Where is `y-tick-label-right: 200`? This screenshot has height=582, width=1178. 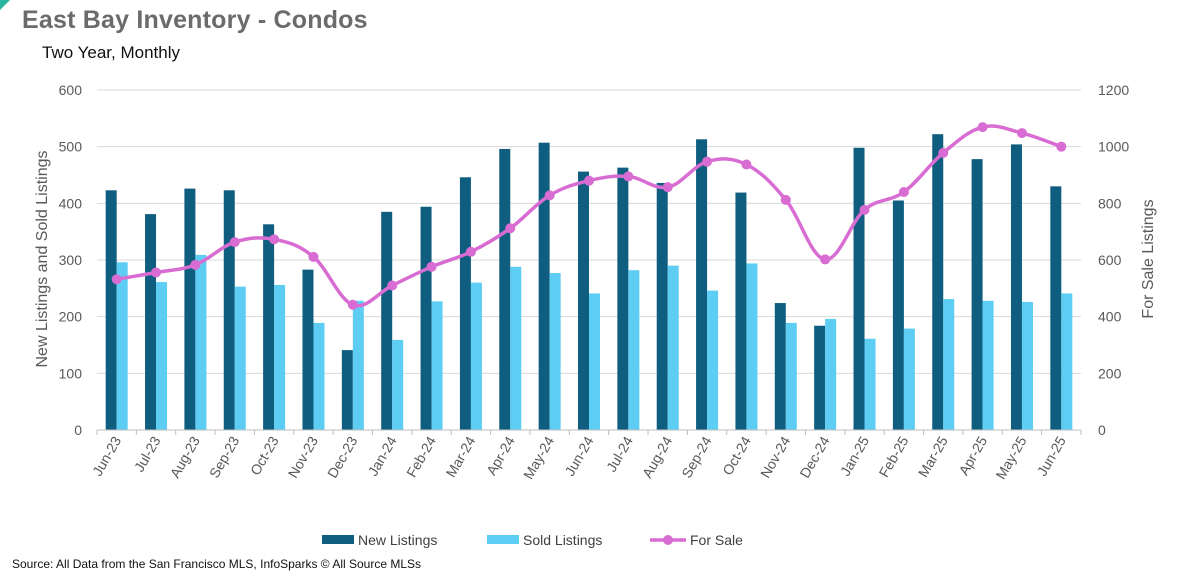
y-tick-label-right: 200 is located at coordinates (1110, 373).